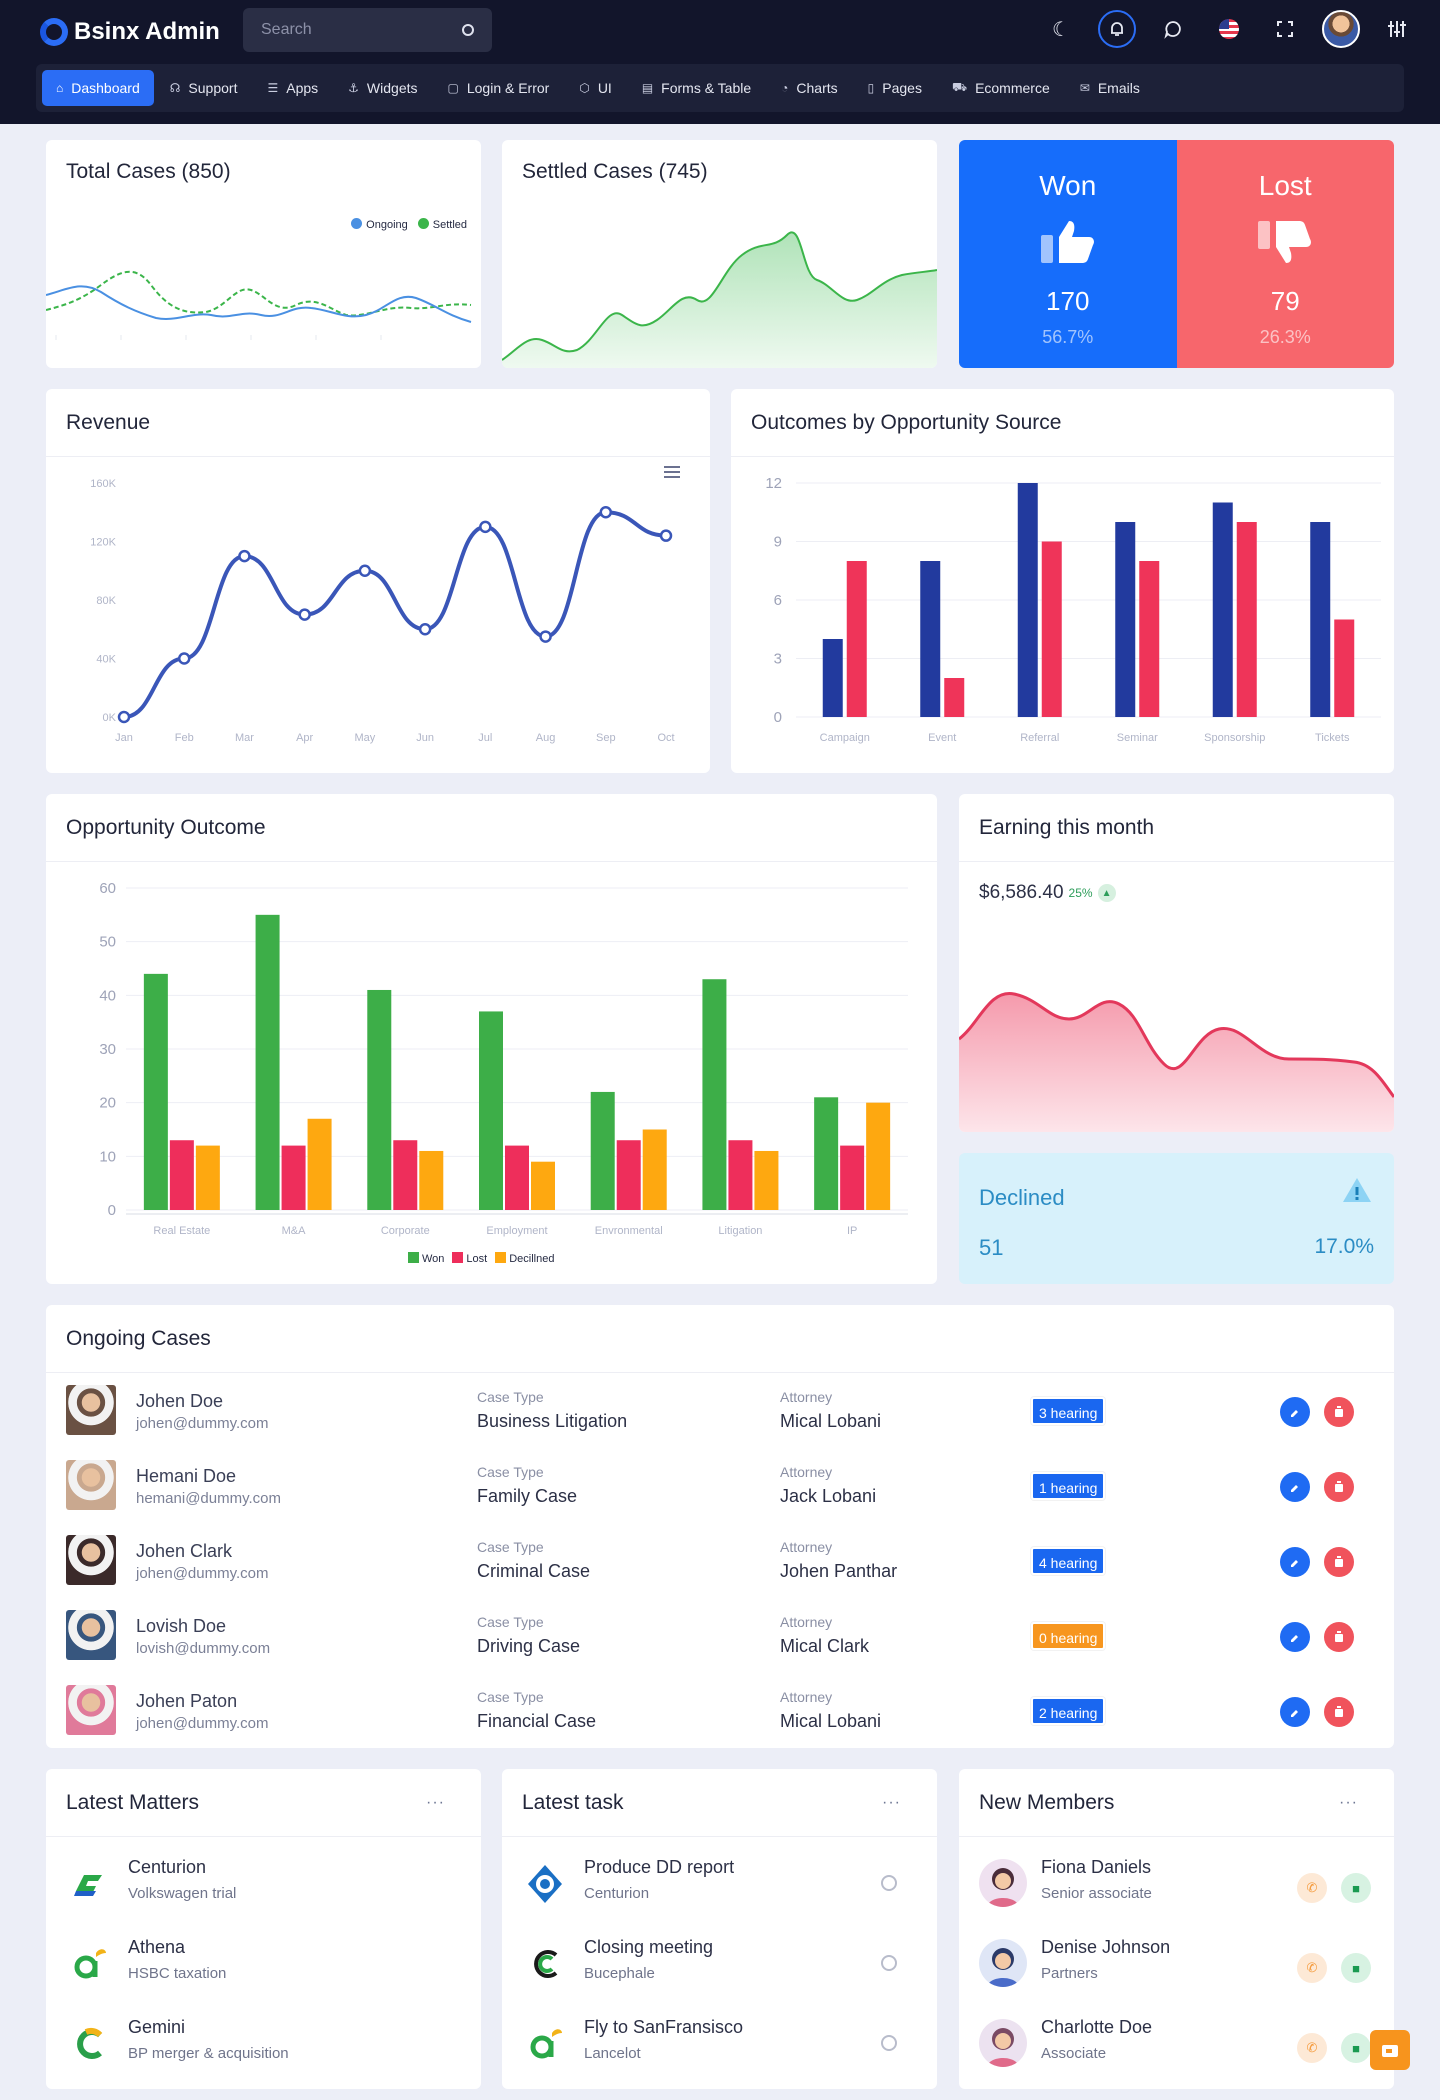 Image resolution: width=1440 pixels, height=2100 pixels. I want to click on client-name: Hemani Doe, so click(186, 1476).